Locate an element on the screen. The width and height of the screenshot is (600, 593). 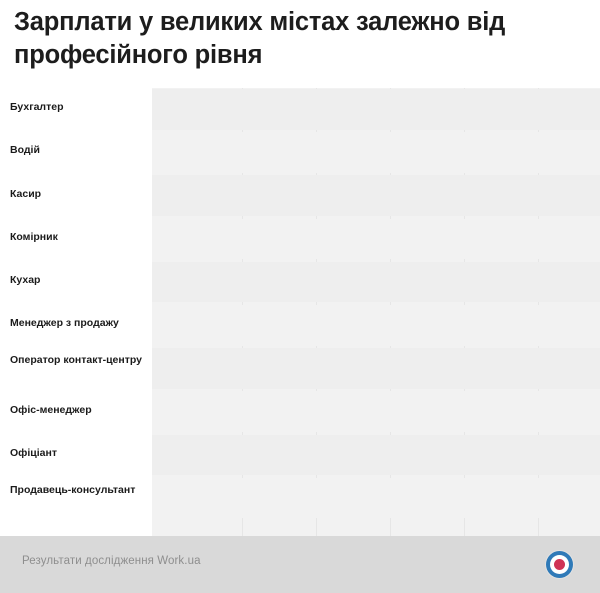
logo-center-dot is located at coordinates (559, 564).